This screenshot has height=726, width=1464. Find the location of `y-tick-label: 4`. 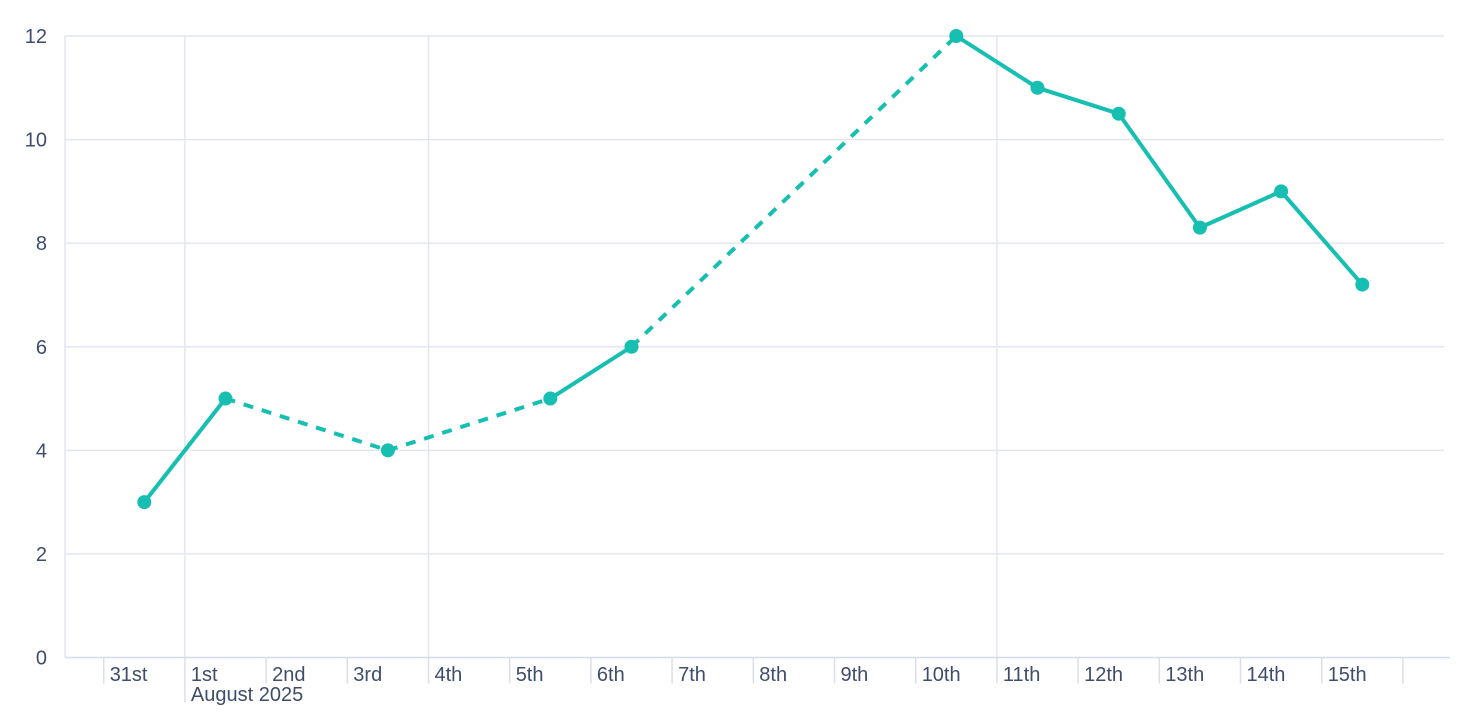

y-tick-label: 4 is located at coordinates (41, 451).